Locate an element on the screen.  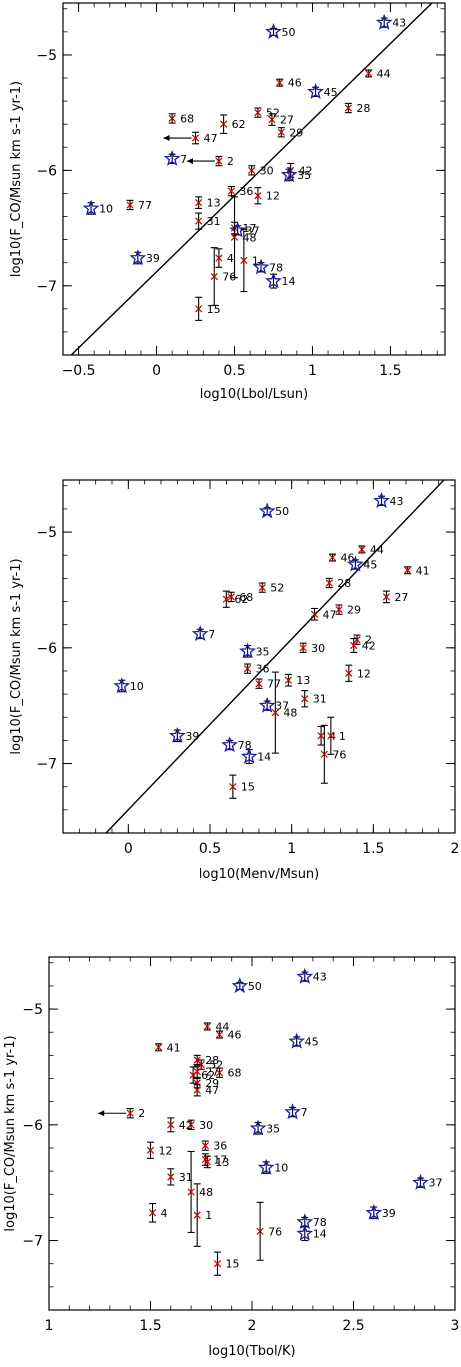
data-point-28: 28 is located at coordinates (357, 108).